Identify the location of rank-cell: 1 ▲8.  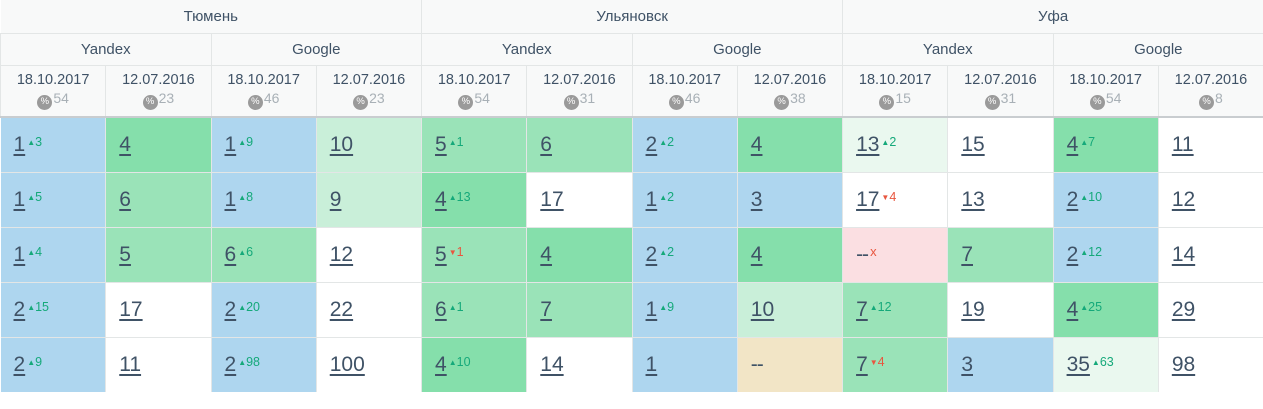
(263, 199).